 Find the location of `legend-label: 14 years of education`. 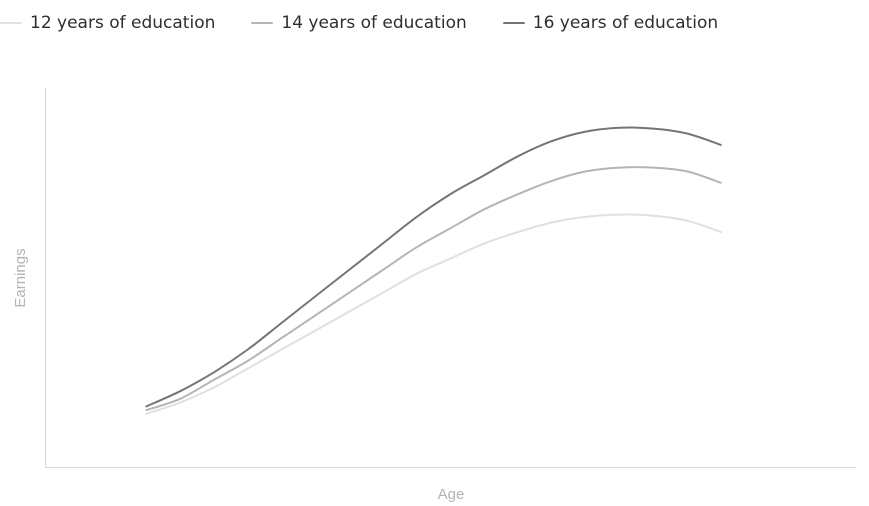

legend-label: 14 years of education is located at coordinates (374, 23).